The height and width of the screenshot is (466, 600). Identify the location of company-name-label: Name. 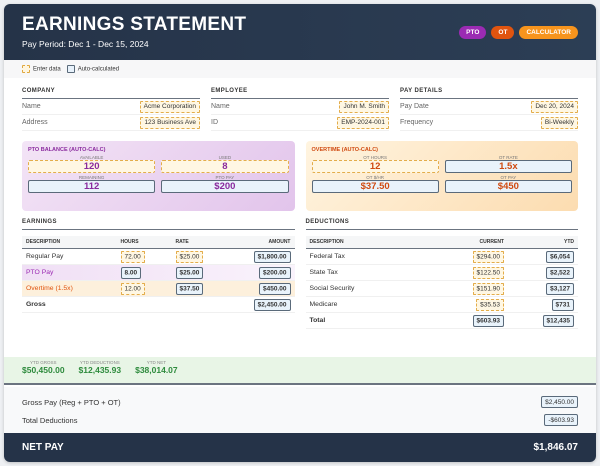
(31, 106).